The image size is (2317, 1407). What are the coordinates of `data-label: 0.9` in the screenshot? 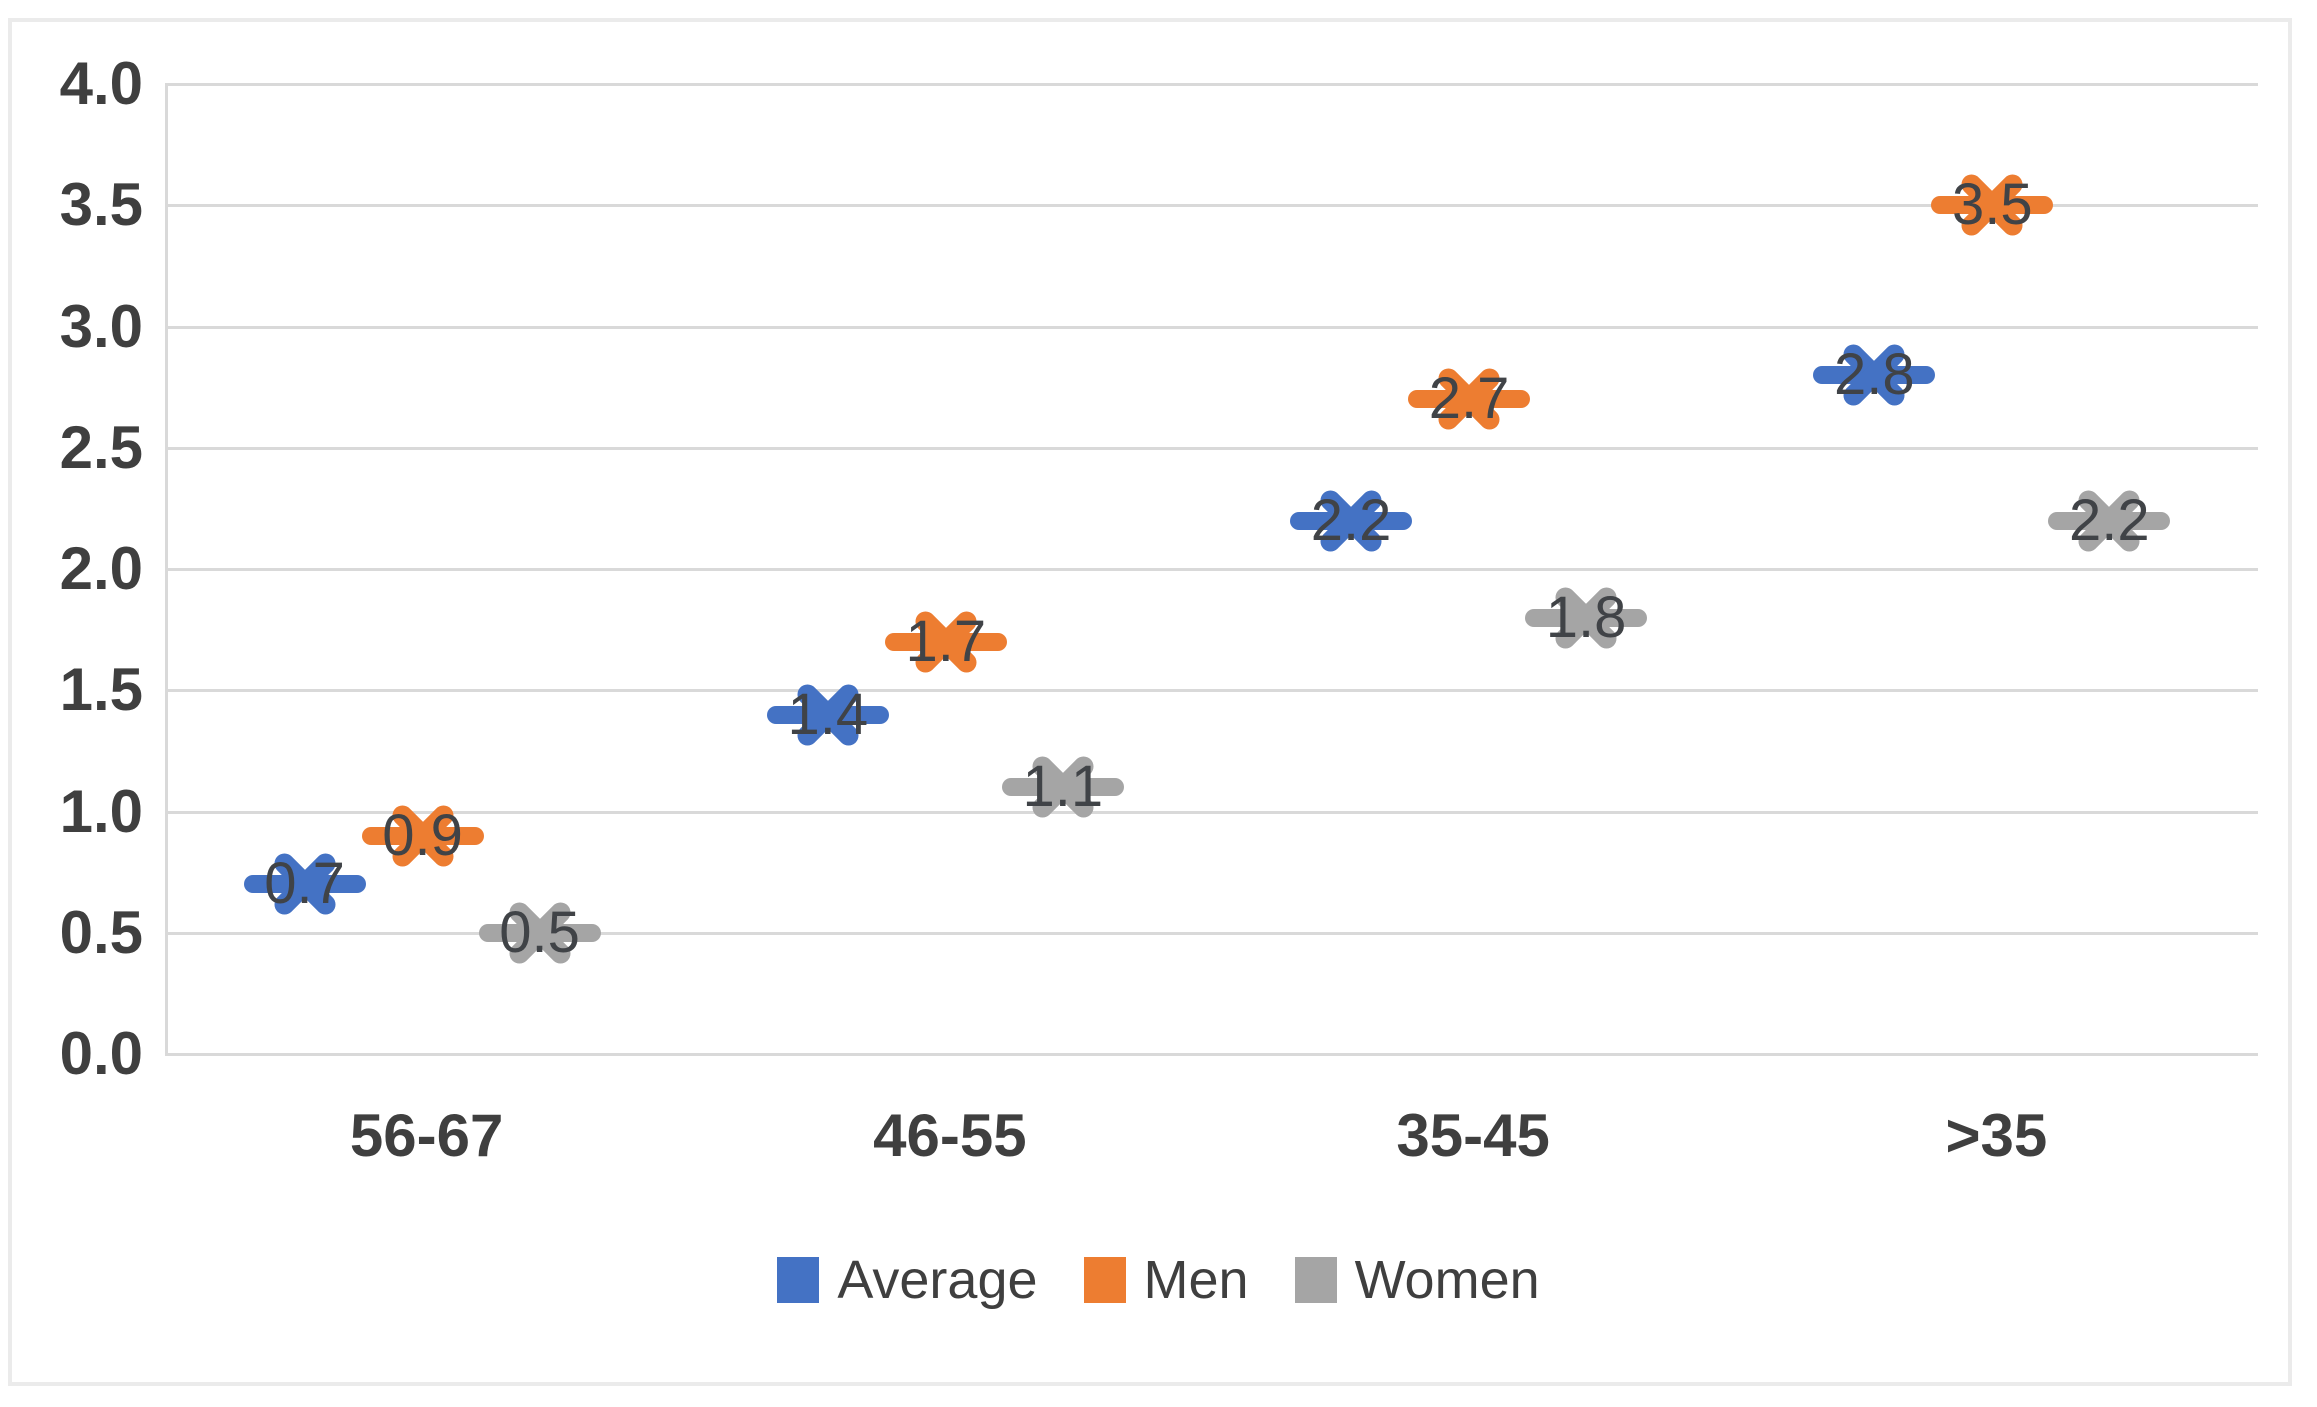 It's located at (422, 835).